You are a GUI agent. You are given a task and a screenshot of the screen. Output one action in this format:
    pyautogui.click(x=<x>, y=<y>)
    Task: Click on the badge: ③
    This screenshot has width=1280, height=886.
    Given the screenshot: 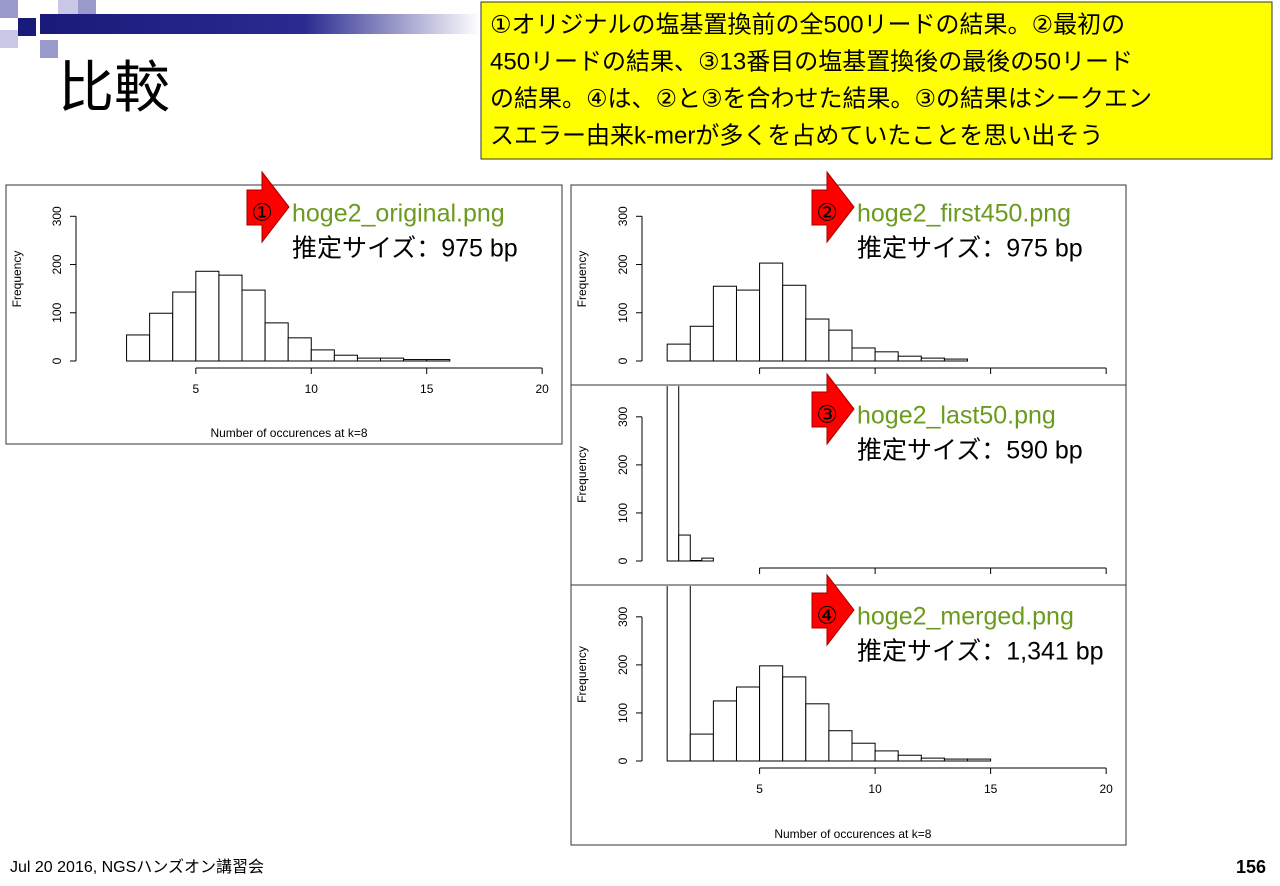 What is the action you would take?
    pyautogui.click(x=827, y=414)
    